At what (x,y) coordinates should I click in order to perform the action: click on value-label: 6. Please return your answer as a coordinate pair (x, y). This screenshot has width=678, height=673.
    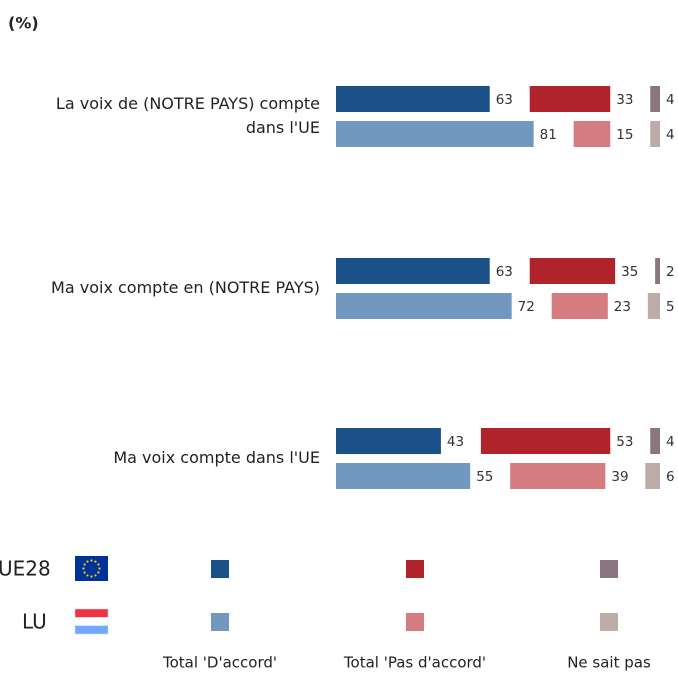
    Looking at the image, I should click on (670, 477).